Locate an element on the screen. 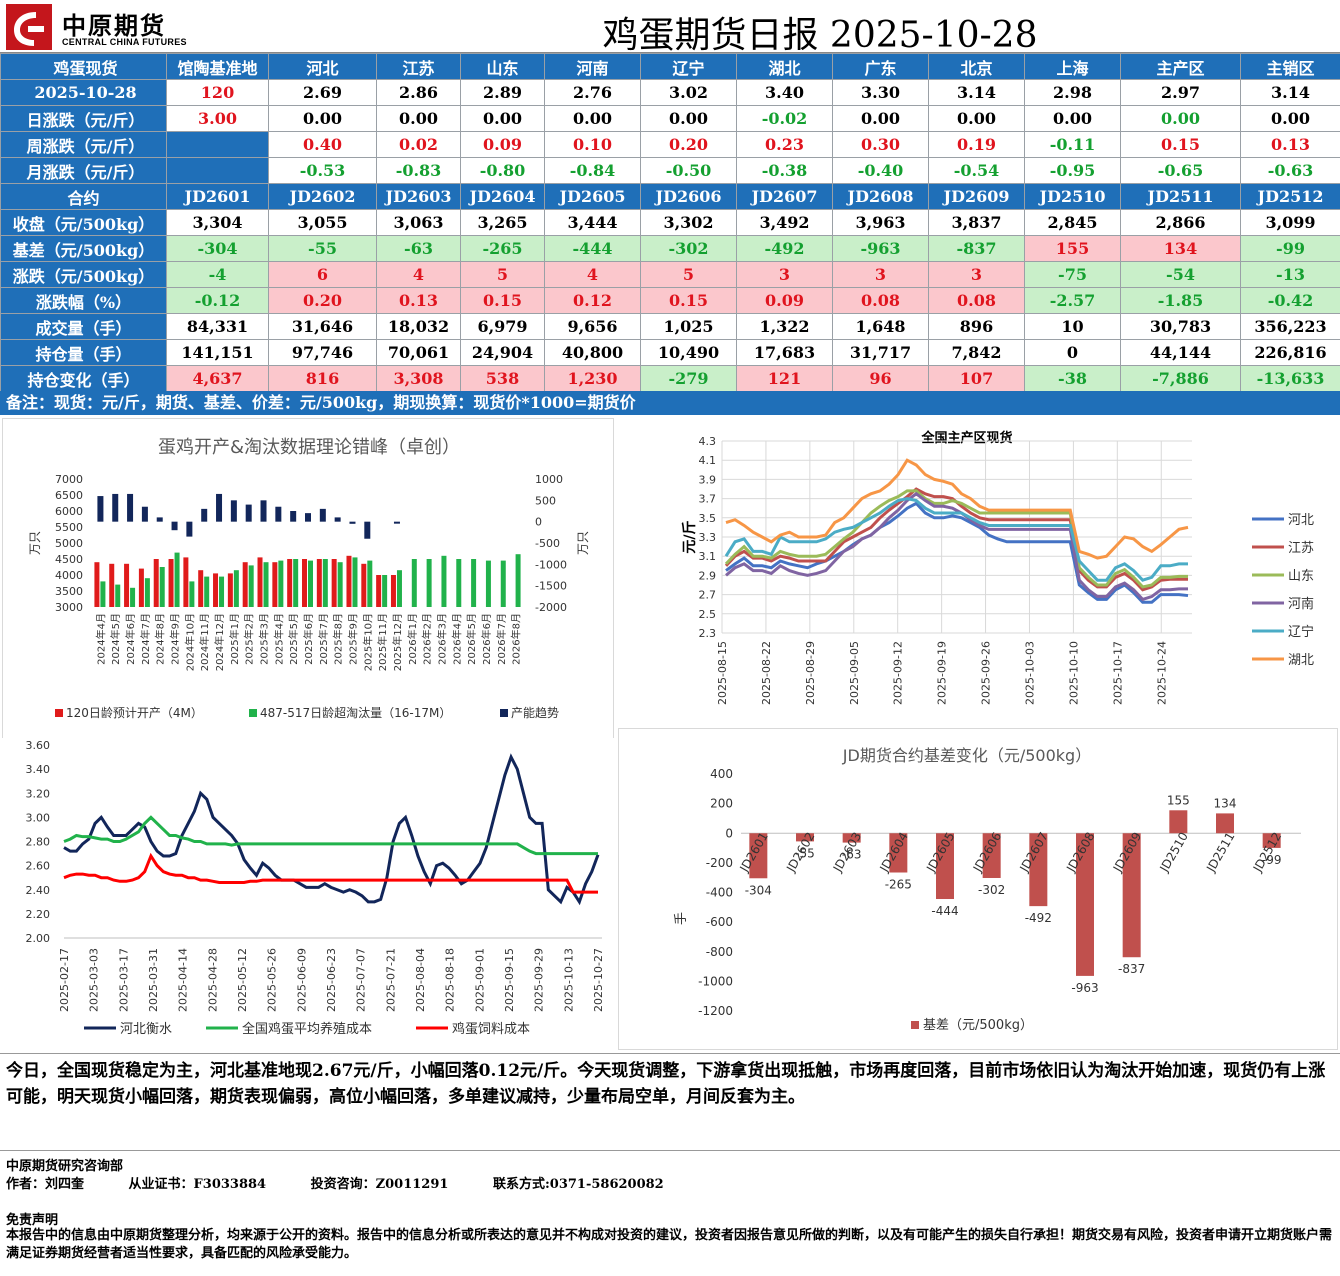 The image size is (1340, 1276). table-cell: 30,783 is located at coordinates (1180, 326).